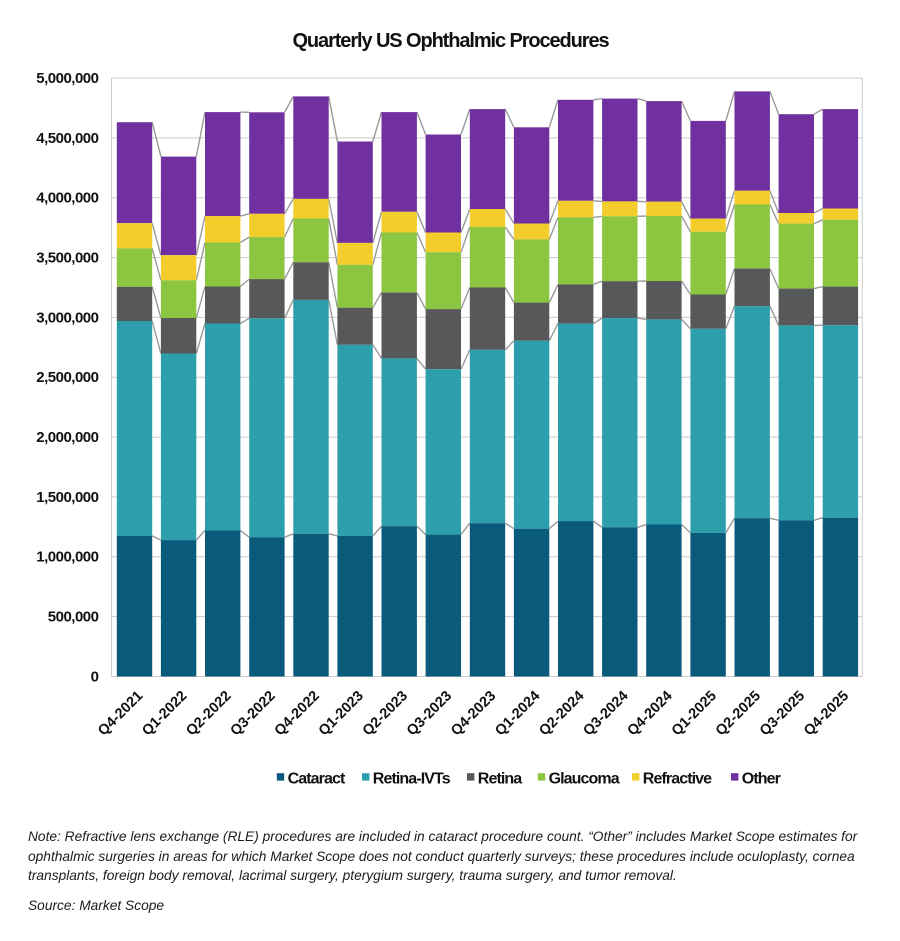 The image size is (900, 941). What do you see at coordinates (67, 257) in the screenshot?
I see `svg-text: 3,500,000` at bounding box center [67, 257].